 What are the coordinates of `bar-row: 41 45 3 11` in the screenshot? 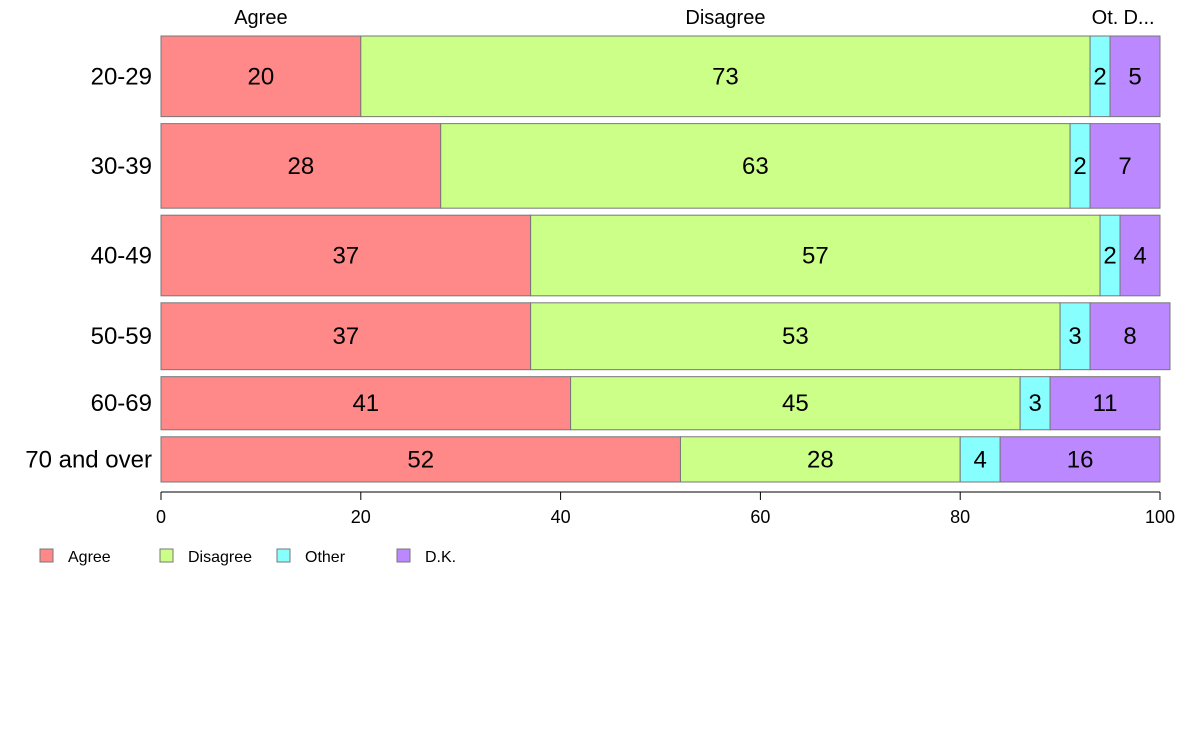 It's located at (660, 403).